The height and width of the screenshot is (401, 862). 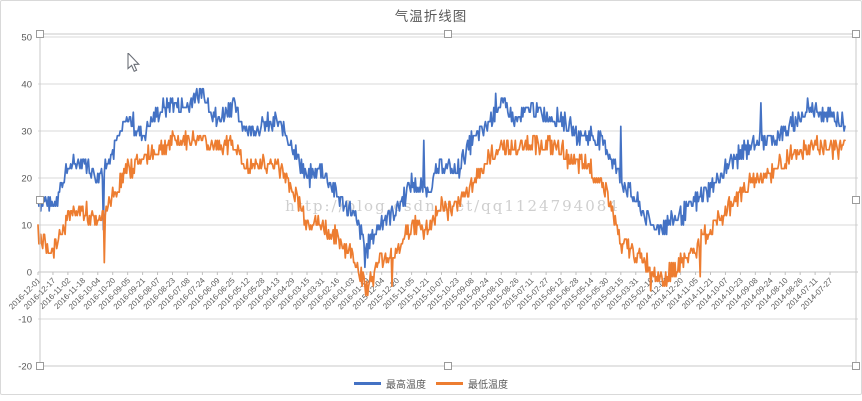 I want to click on chart-legend: 最高温度 最低温度, so click(x=431, y=383).